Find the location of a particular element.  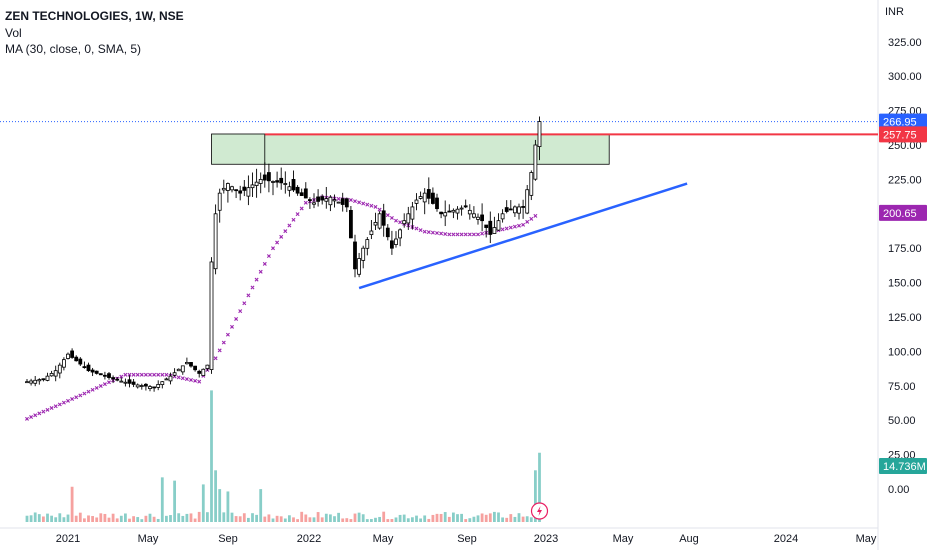

symbol-title: ZEN TECHNOLOGIES, 1W, NSE is located at coordinates (94, 16).